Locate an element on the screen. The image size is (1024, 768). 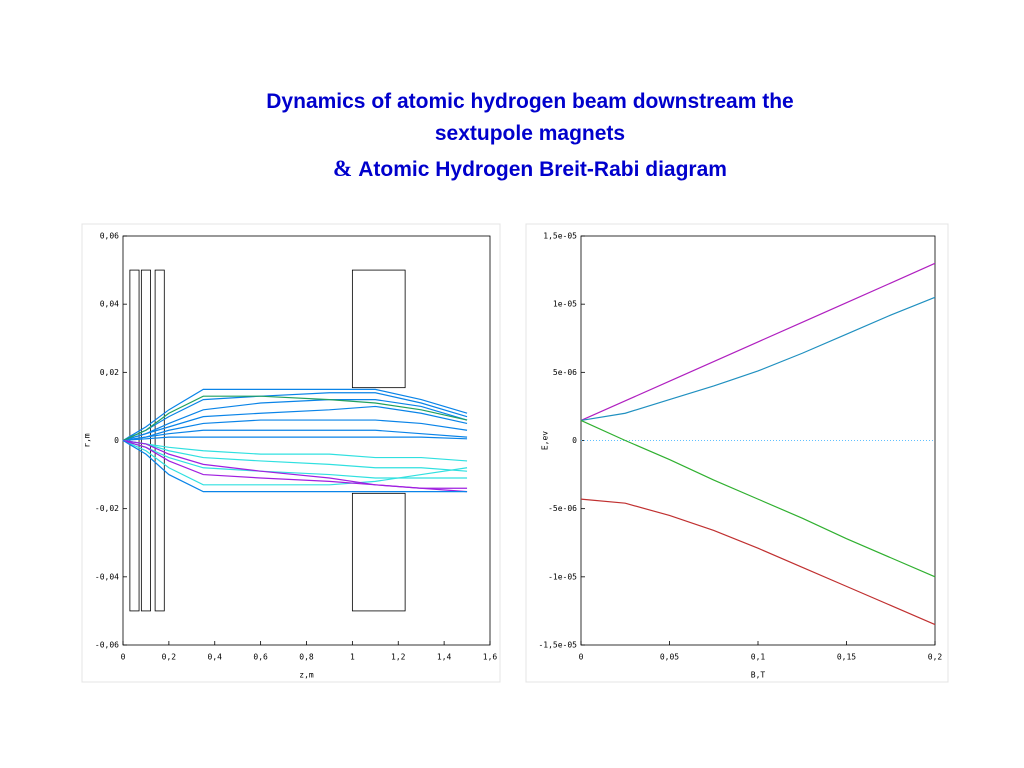
x-tick-label: 0,6 is located at coordinates (260, 657).